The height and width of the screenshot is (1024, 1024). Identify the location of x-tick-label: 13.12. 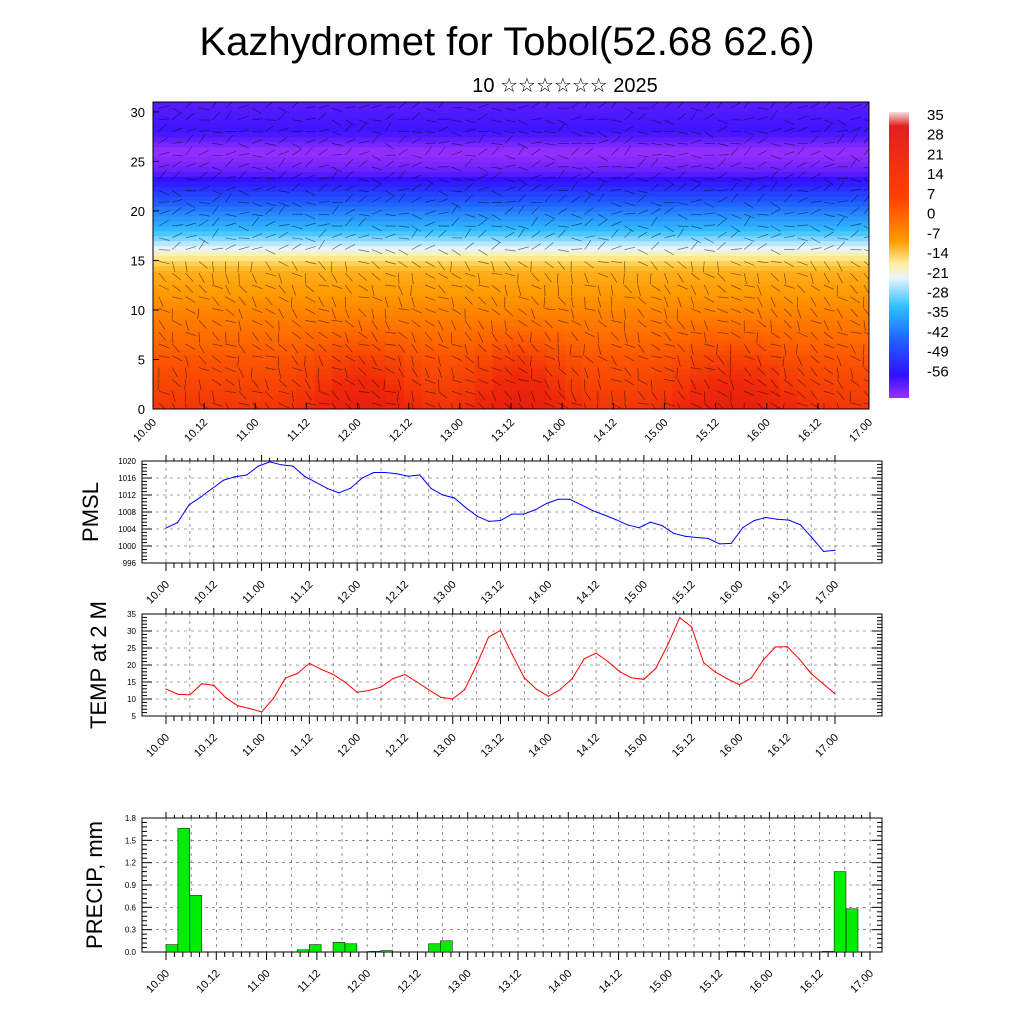
(493, 746).